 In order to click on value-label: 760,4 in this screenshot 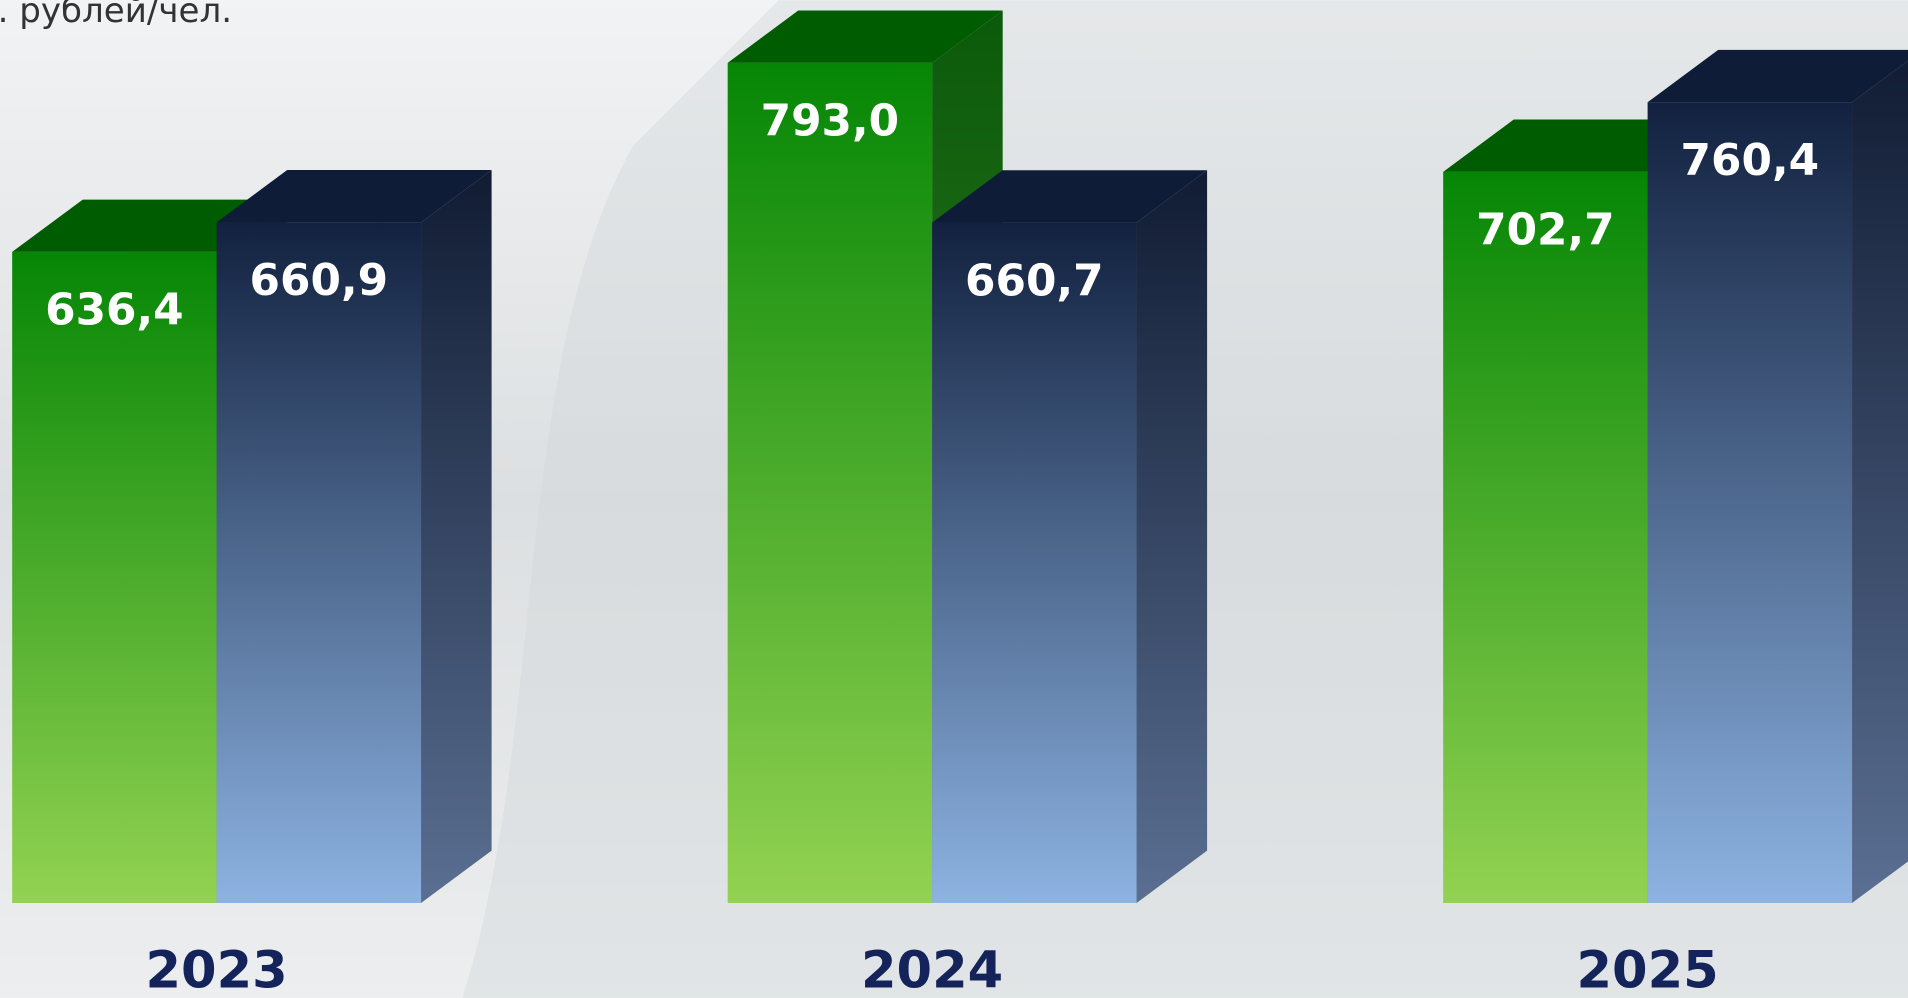, I will do `click(1750, 160)`.